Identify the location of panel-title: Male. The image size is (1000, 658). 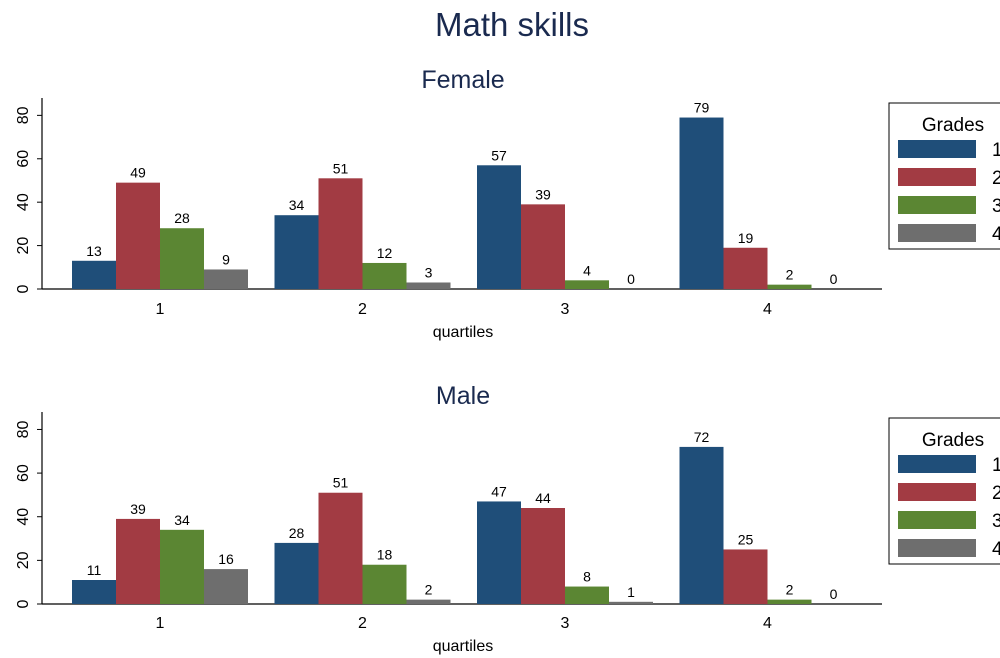
(463, 396).